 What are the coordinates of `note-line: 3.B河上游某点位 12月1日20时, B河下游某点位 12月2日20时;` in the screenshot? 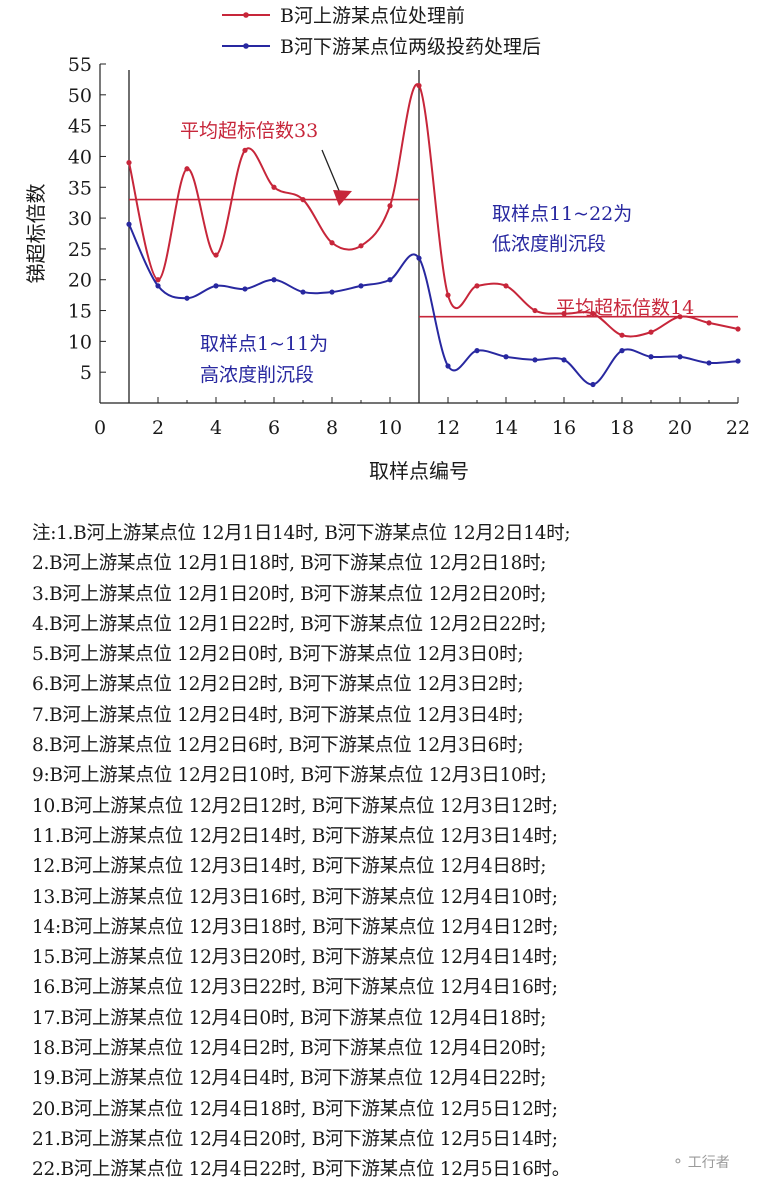 It's located at (289, 594).